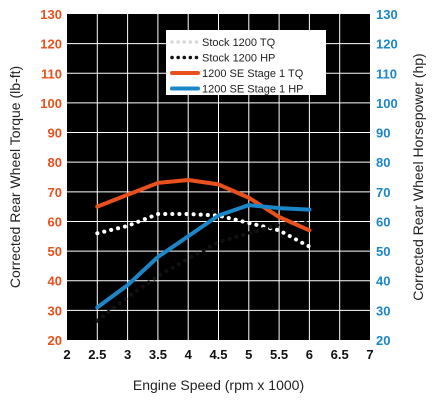  Describe the element at coordinates (158, 354) in the screenshot. I see `x-tick-label: 3.5` at that location.